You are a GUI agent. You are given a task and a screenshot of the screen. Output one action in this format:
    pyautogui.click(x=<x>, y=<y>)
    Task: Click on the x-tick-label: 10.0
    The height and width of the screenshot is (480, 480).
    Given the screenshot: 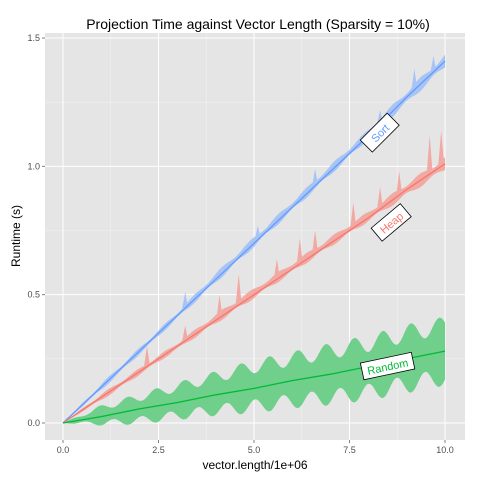 What is the action you would take?
    pyautogui.click(x=445, y=450)
    